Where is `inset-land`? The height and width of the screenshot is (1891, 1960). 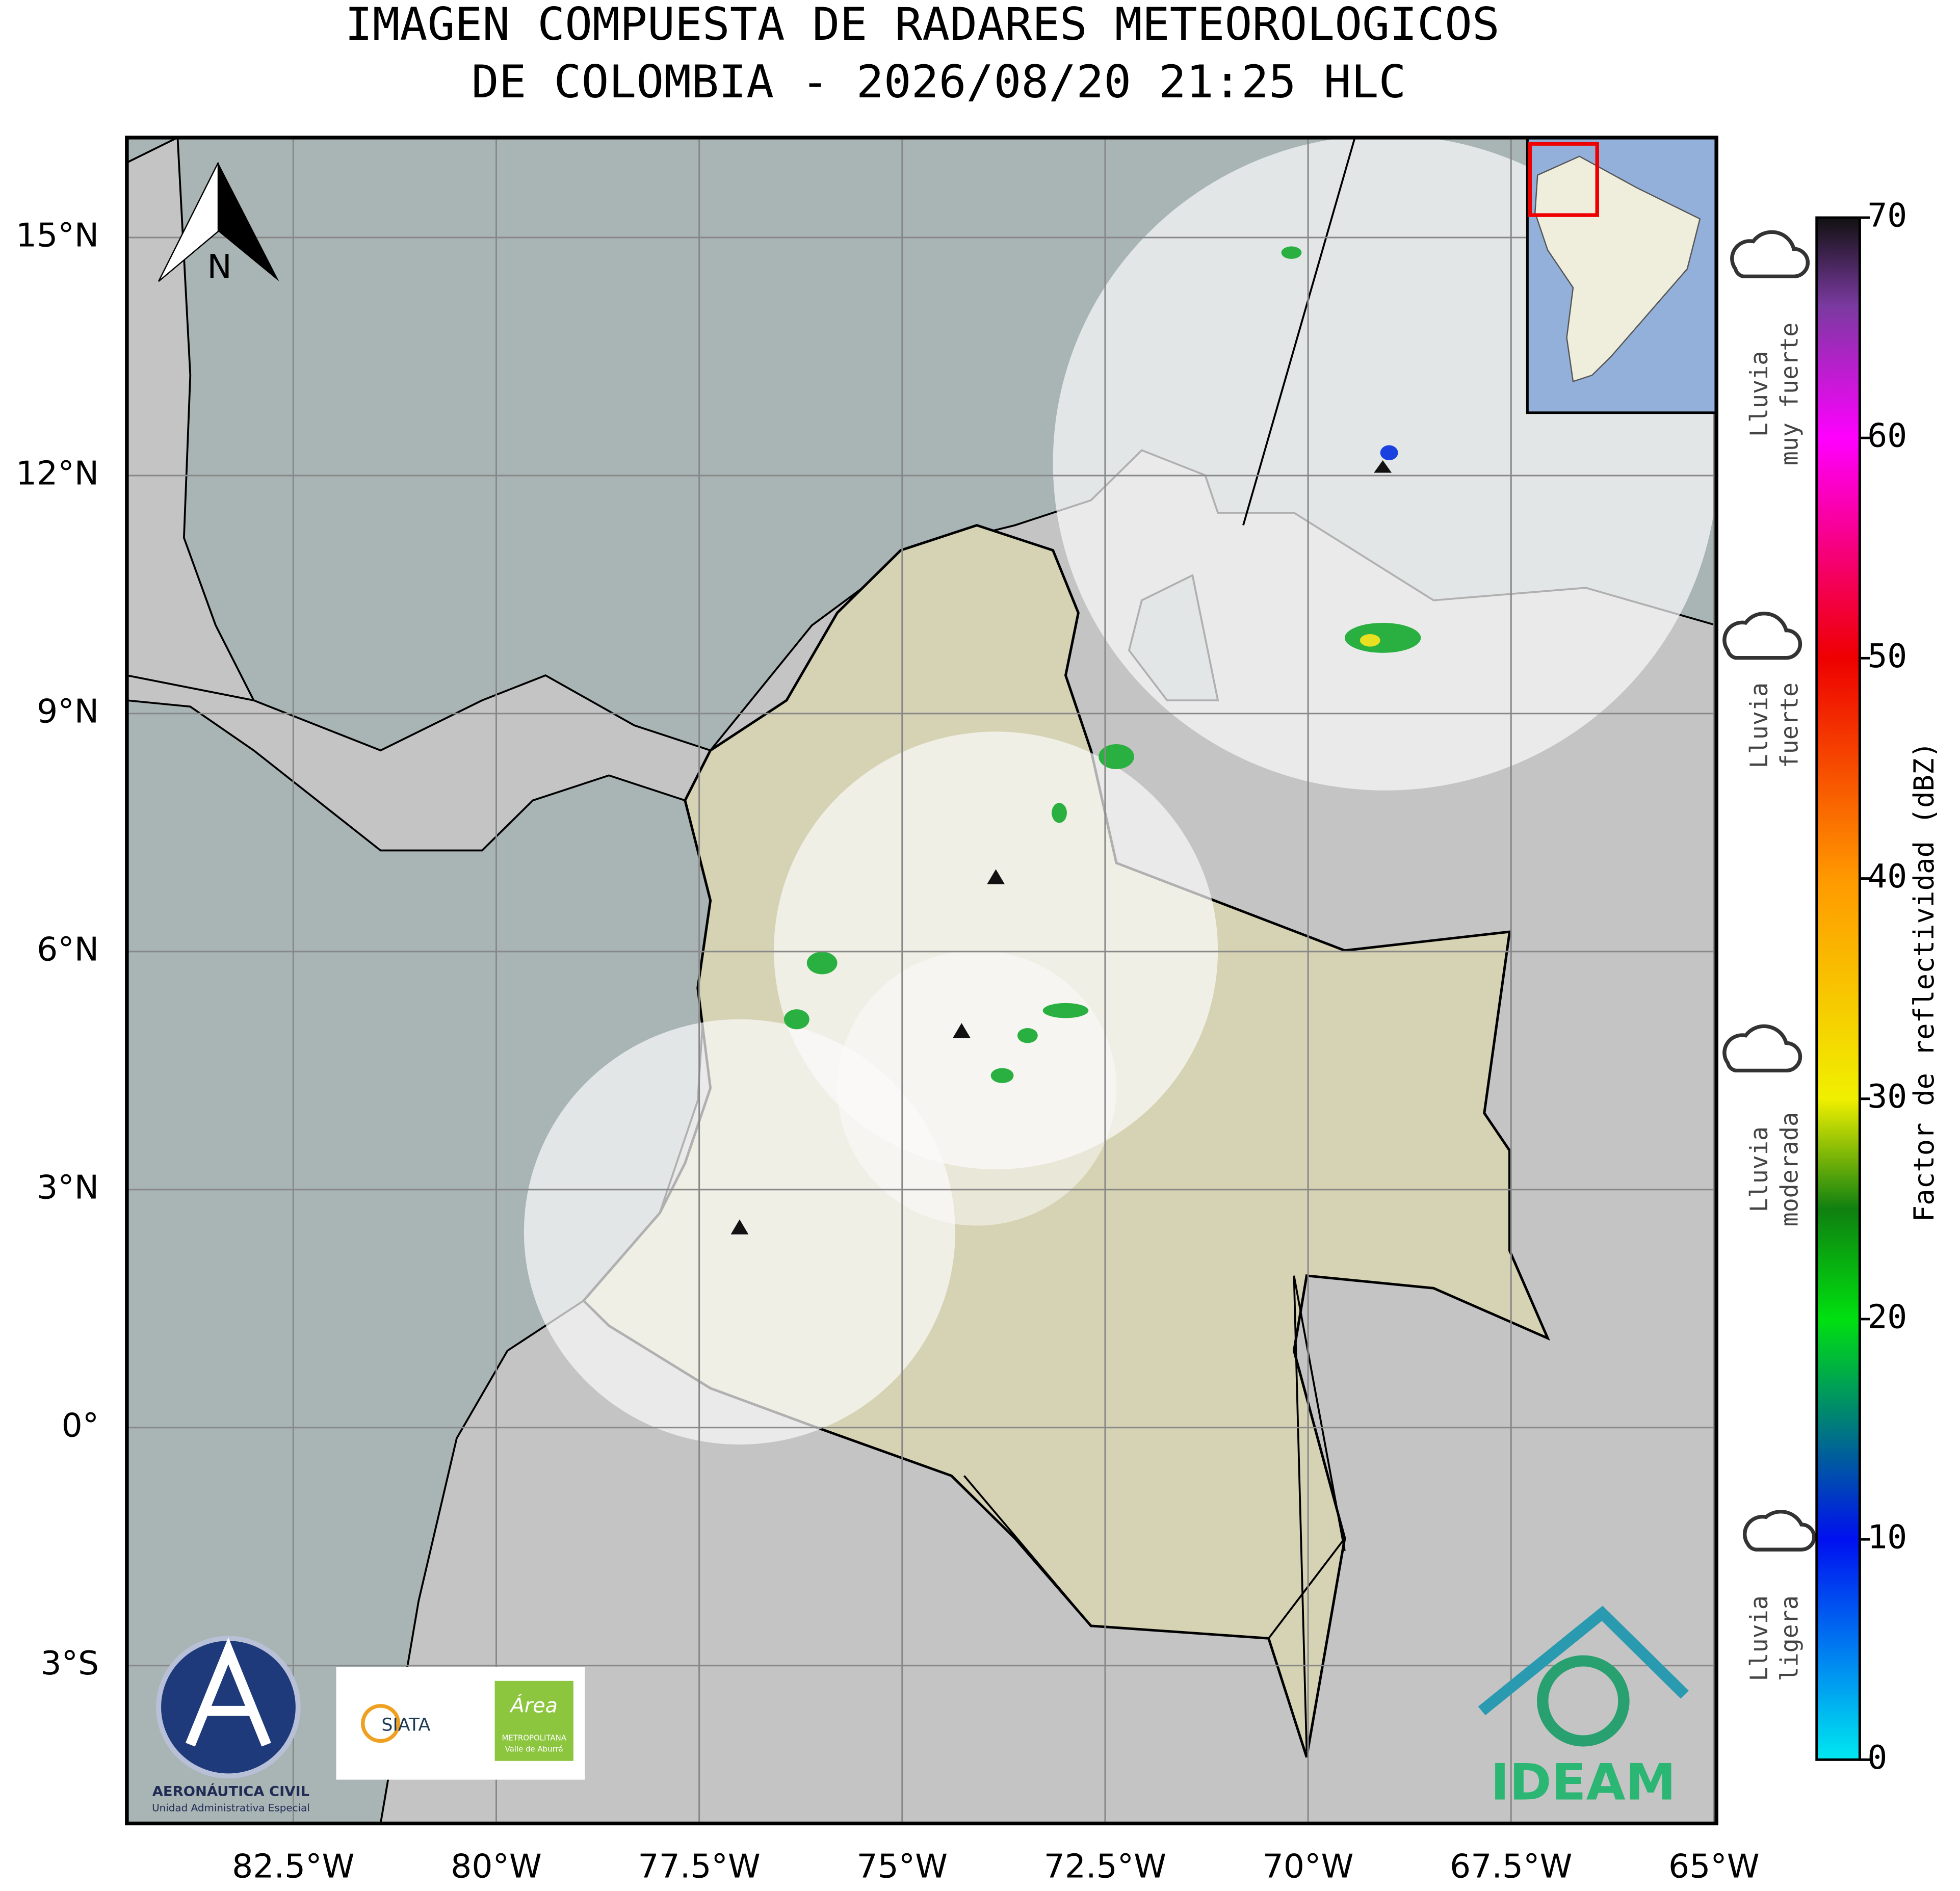 inset-land is located at coordinates (1617, 269).